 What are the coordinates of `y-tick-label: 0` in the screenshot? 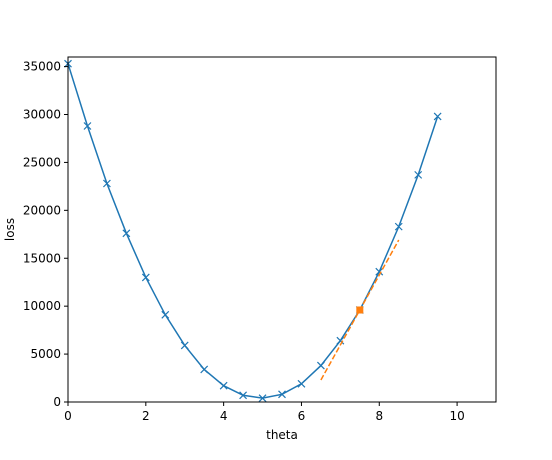 It's located at (57, 402).